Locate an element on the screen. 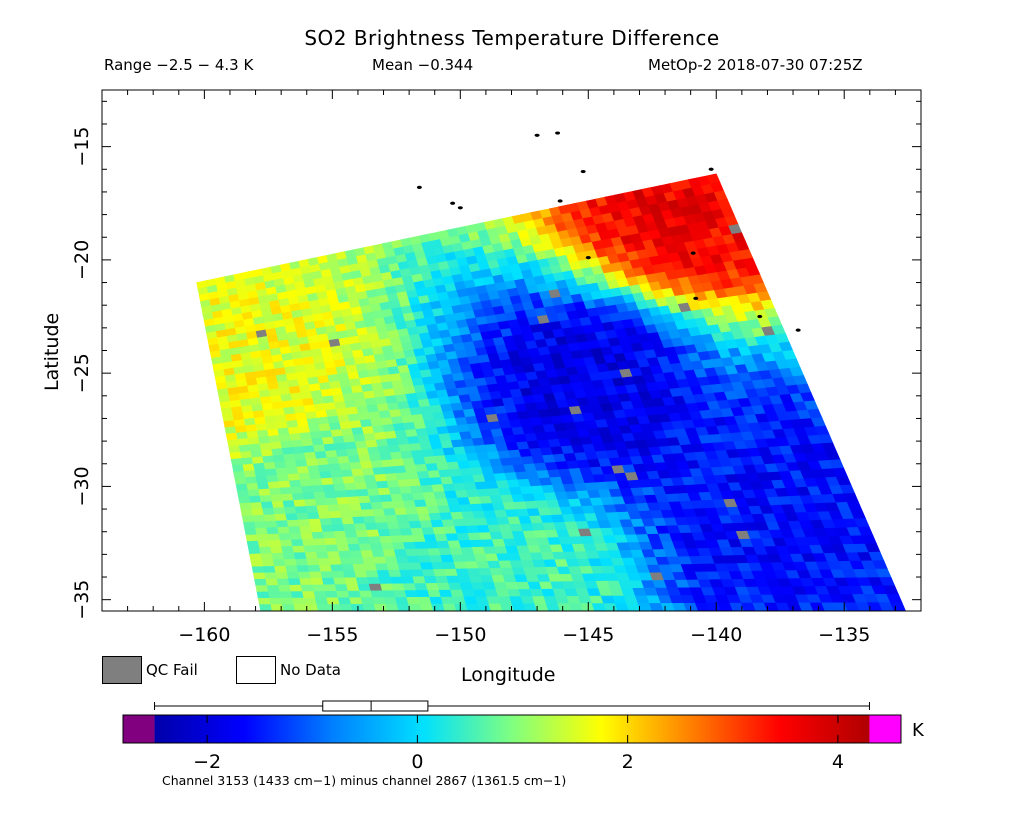  qc-fail-swatch is located at coordinates (122, 670).